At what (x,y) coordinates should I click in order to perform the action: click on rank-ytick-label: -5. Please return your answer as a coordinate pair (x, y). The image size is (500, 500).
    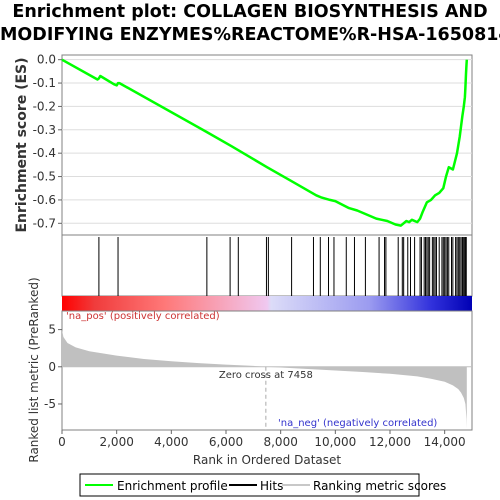
    Looking at the image, I should click on (50, 404).